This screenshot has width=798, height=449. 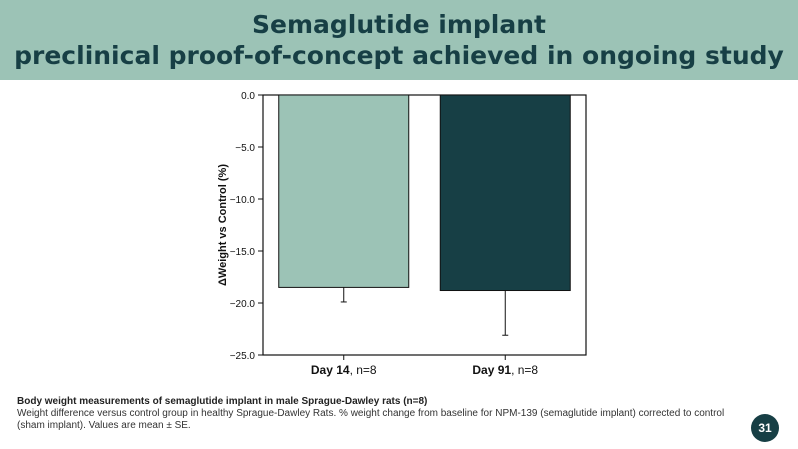 What do you see at coordinates (505, 370) in the screenshot?
I see `x-category-label: Day 91, n=8` at bounding box center [505, 370].